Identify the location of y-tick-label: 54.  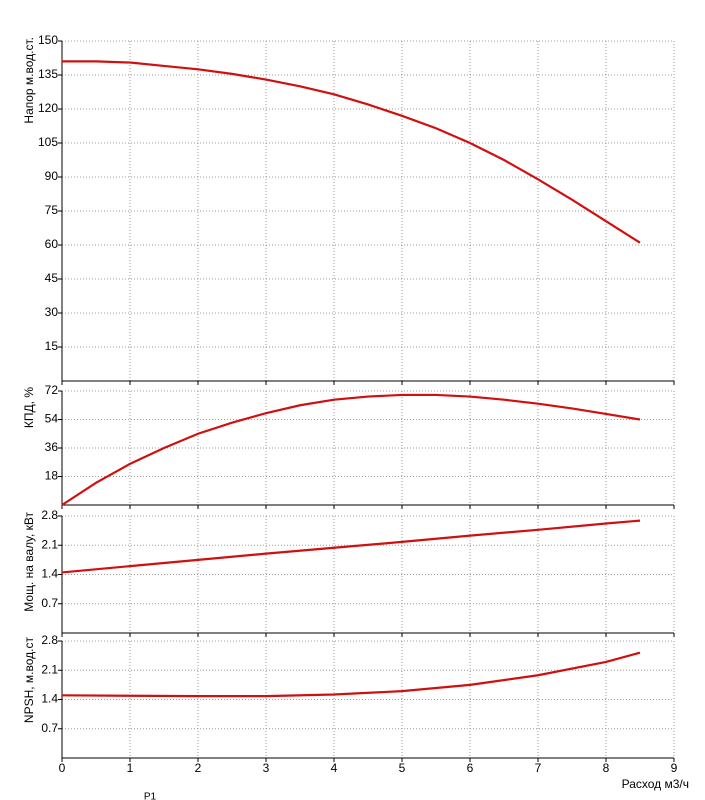
(52, 419).